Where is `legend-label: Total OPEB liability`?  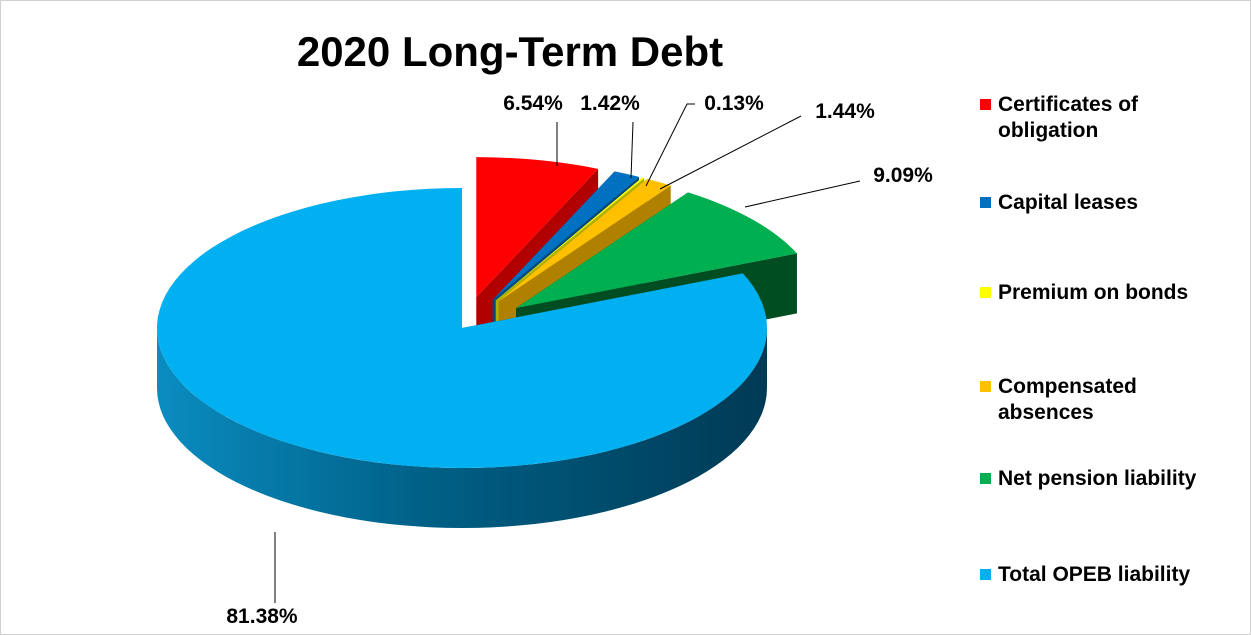
legend-label: Total OPEB liability is located at coordinates (1094, 574).